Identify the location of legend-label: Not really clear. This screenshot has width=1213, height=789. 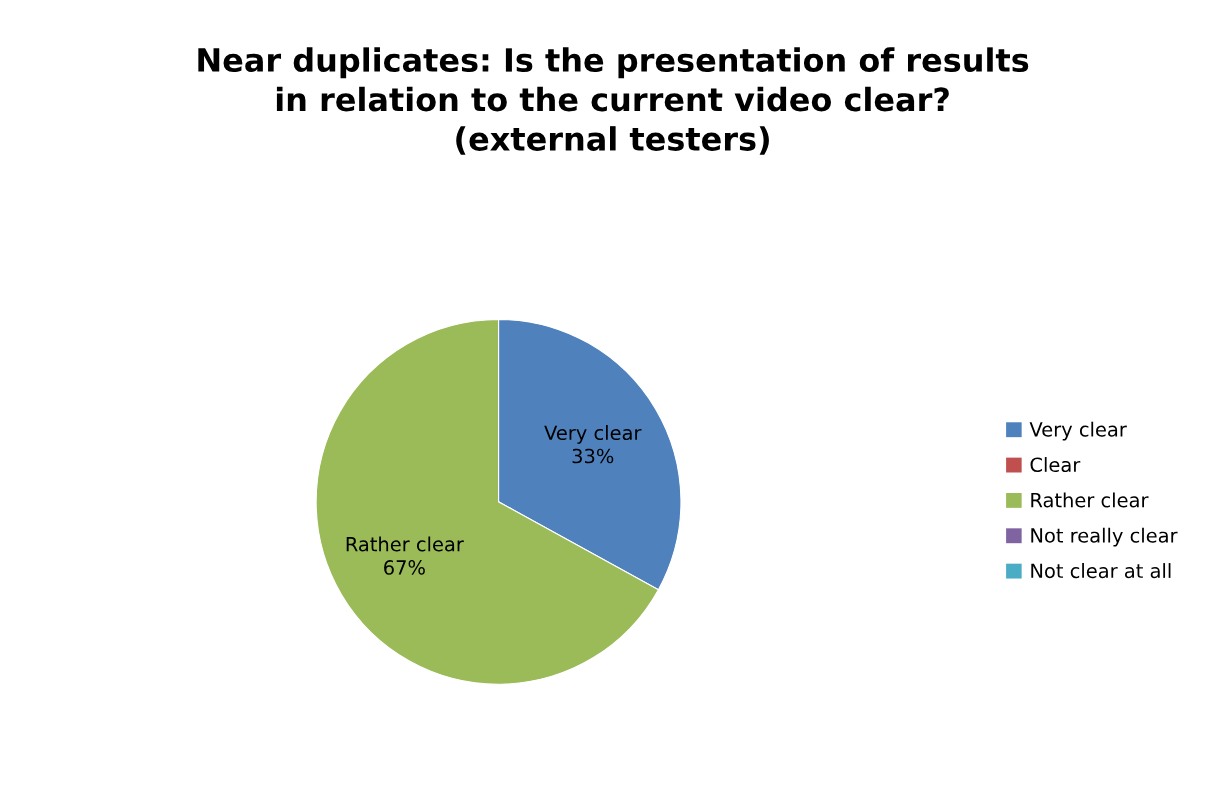
(1104, 537).